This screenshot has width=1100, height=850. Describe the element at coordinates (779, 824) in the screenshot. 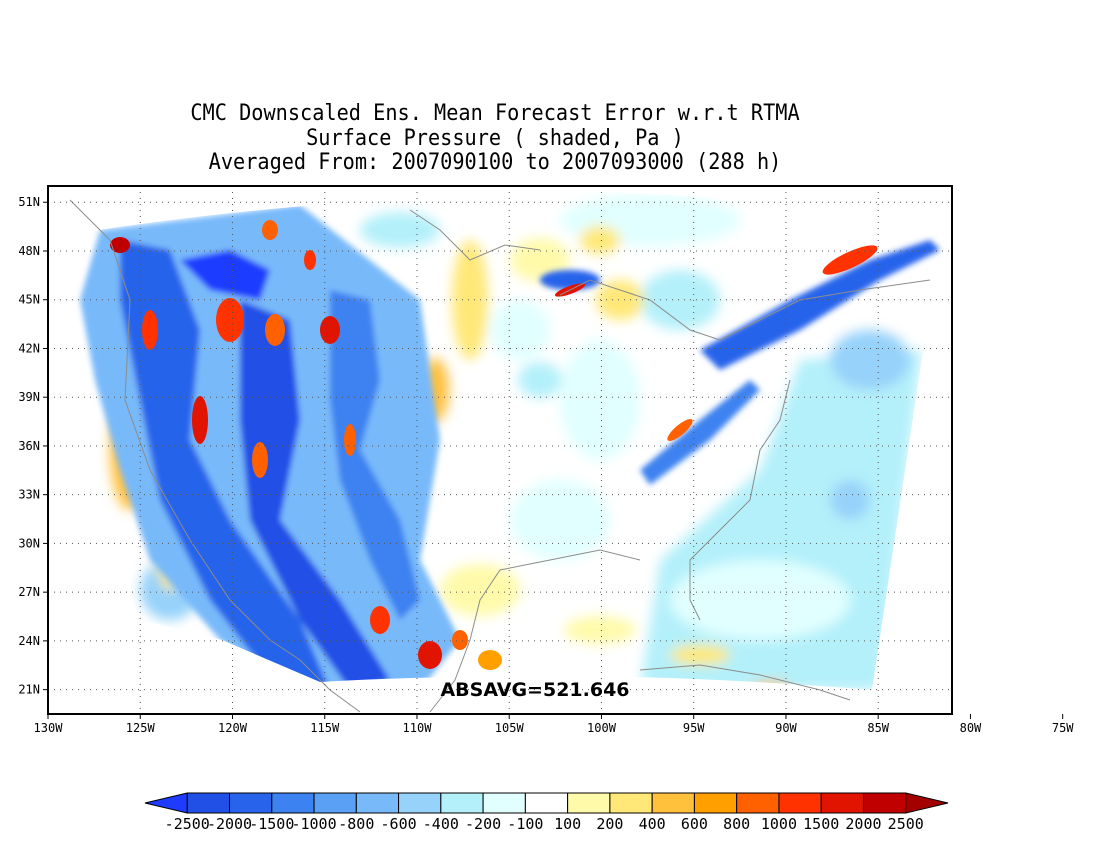

I see `colorbar-label: 1000` at that location.